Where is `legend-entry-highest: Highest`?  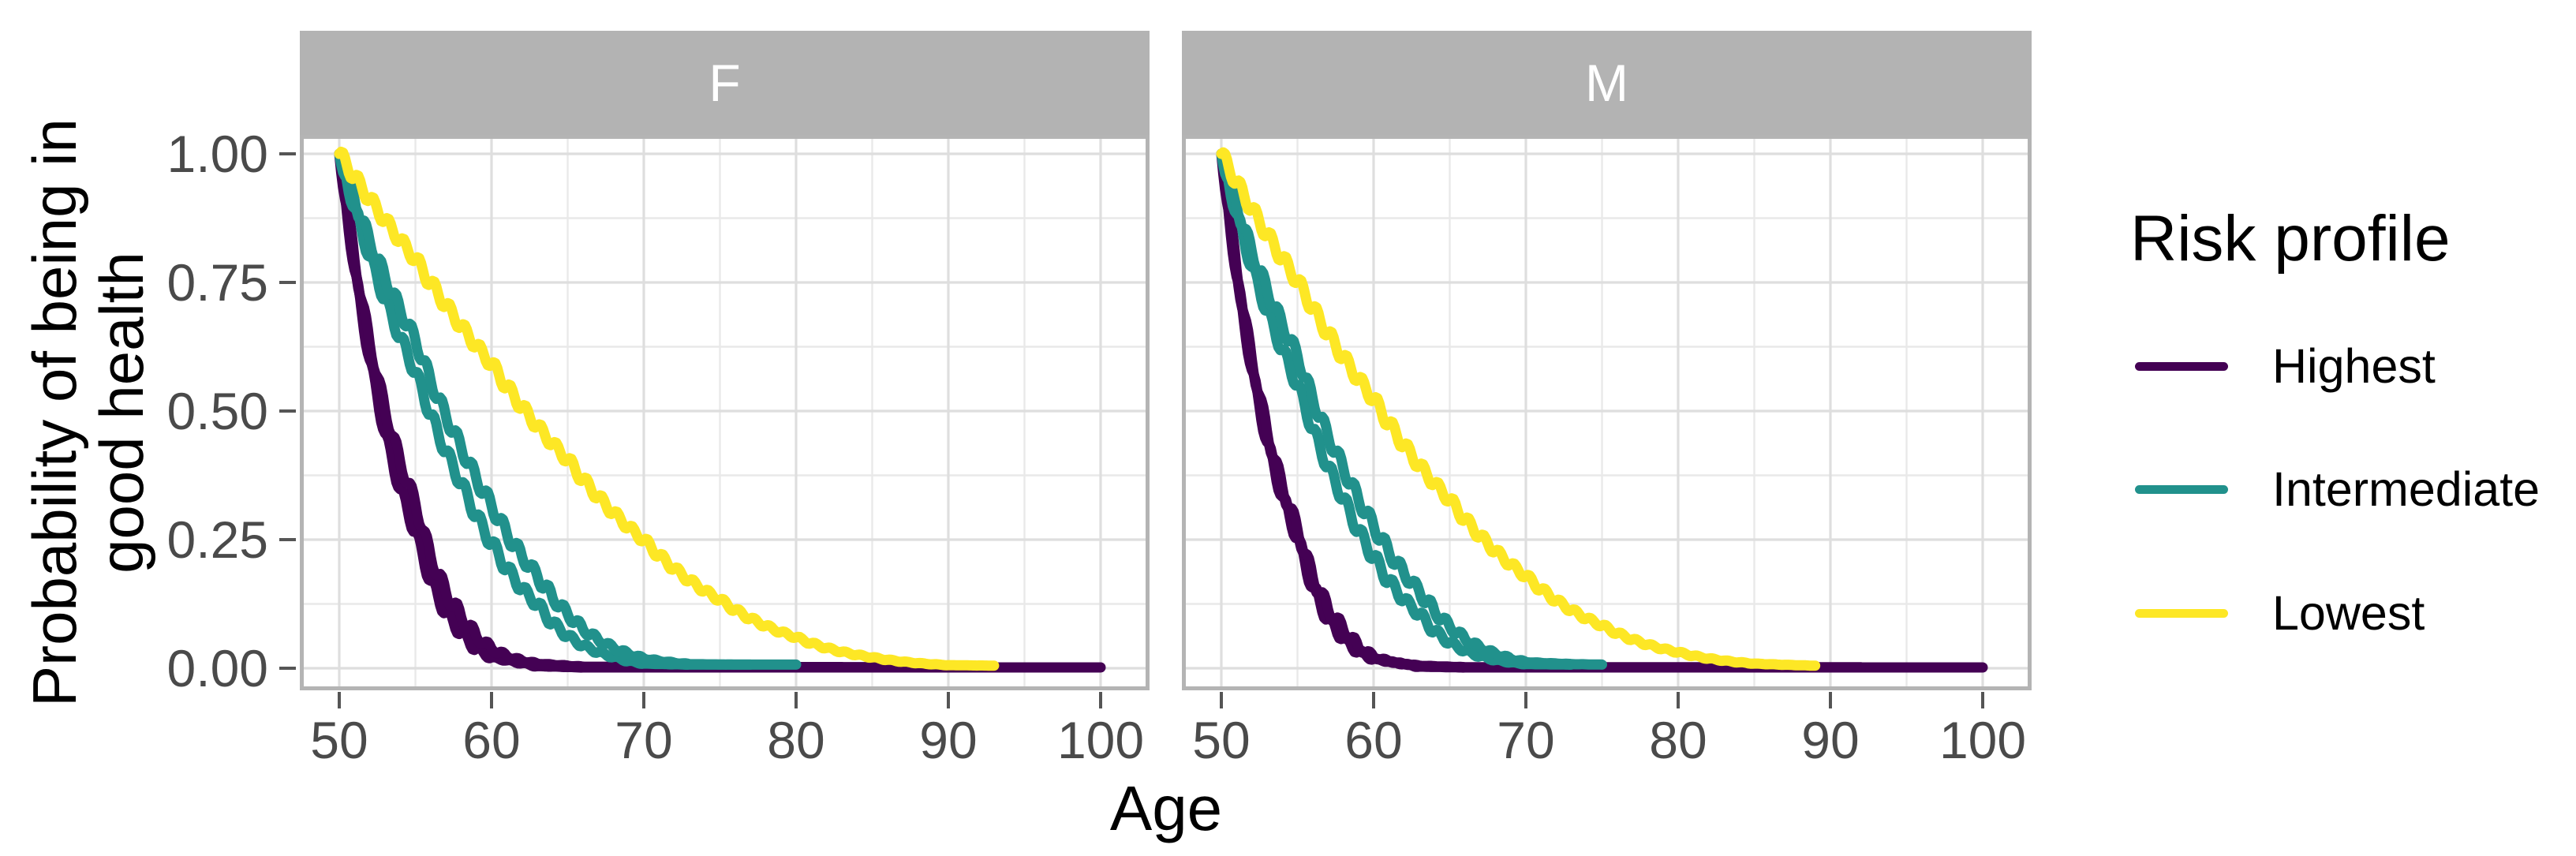 legend-entry-highest: Highest is located at coordinates (2285, 366).